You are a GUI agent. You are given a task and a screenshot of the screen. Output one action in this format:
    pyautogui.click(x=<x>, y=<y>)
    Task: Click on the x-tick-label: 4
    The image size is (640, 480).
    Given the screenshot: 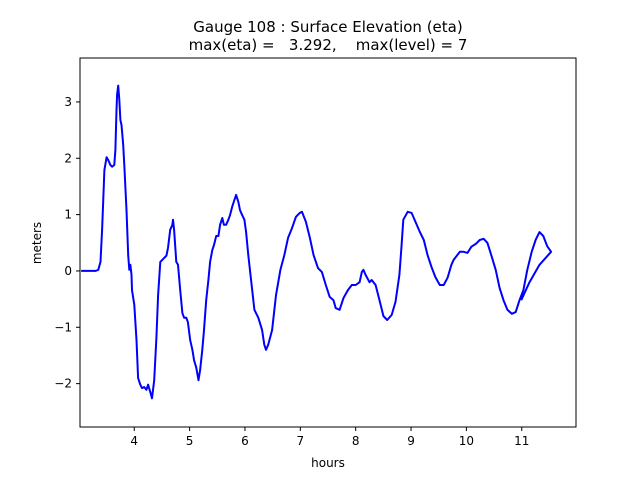 What is the action you would take?
    pyautogui.click(x=134, y=441)
    